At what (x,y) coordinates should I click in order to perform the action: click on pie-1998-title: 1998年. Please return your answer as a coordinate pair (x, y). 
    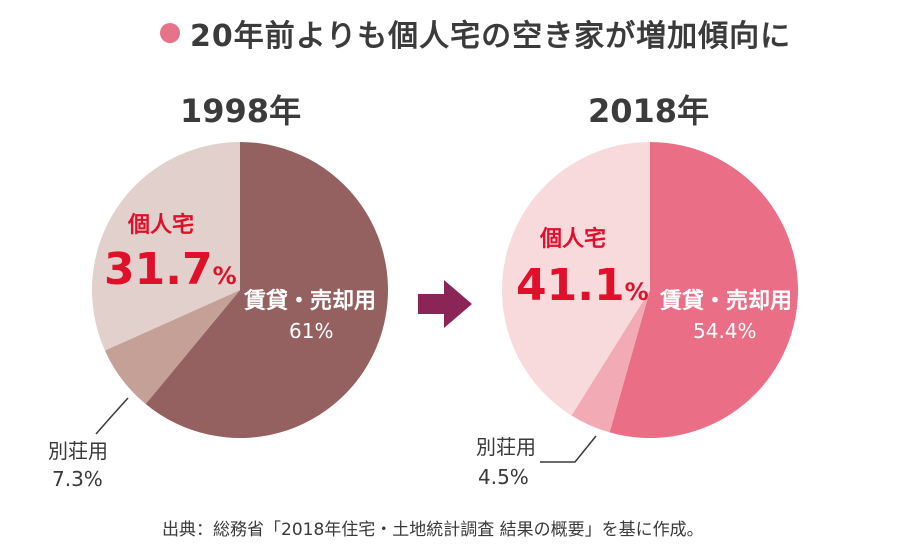
    Looking at the image, I should click on (241, 111).